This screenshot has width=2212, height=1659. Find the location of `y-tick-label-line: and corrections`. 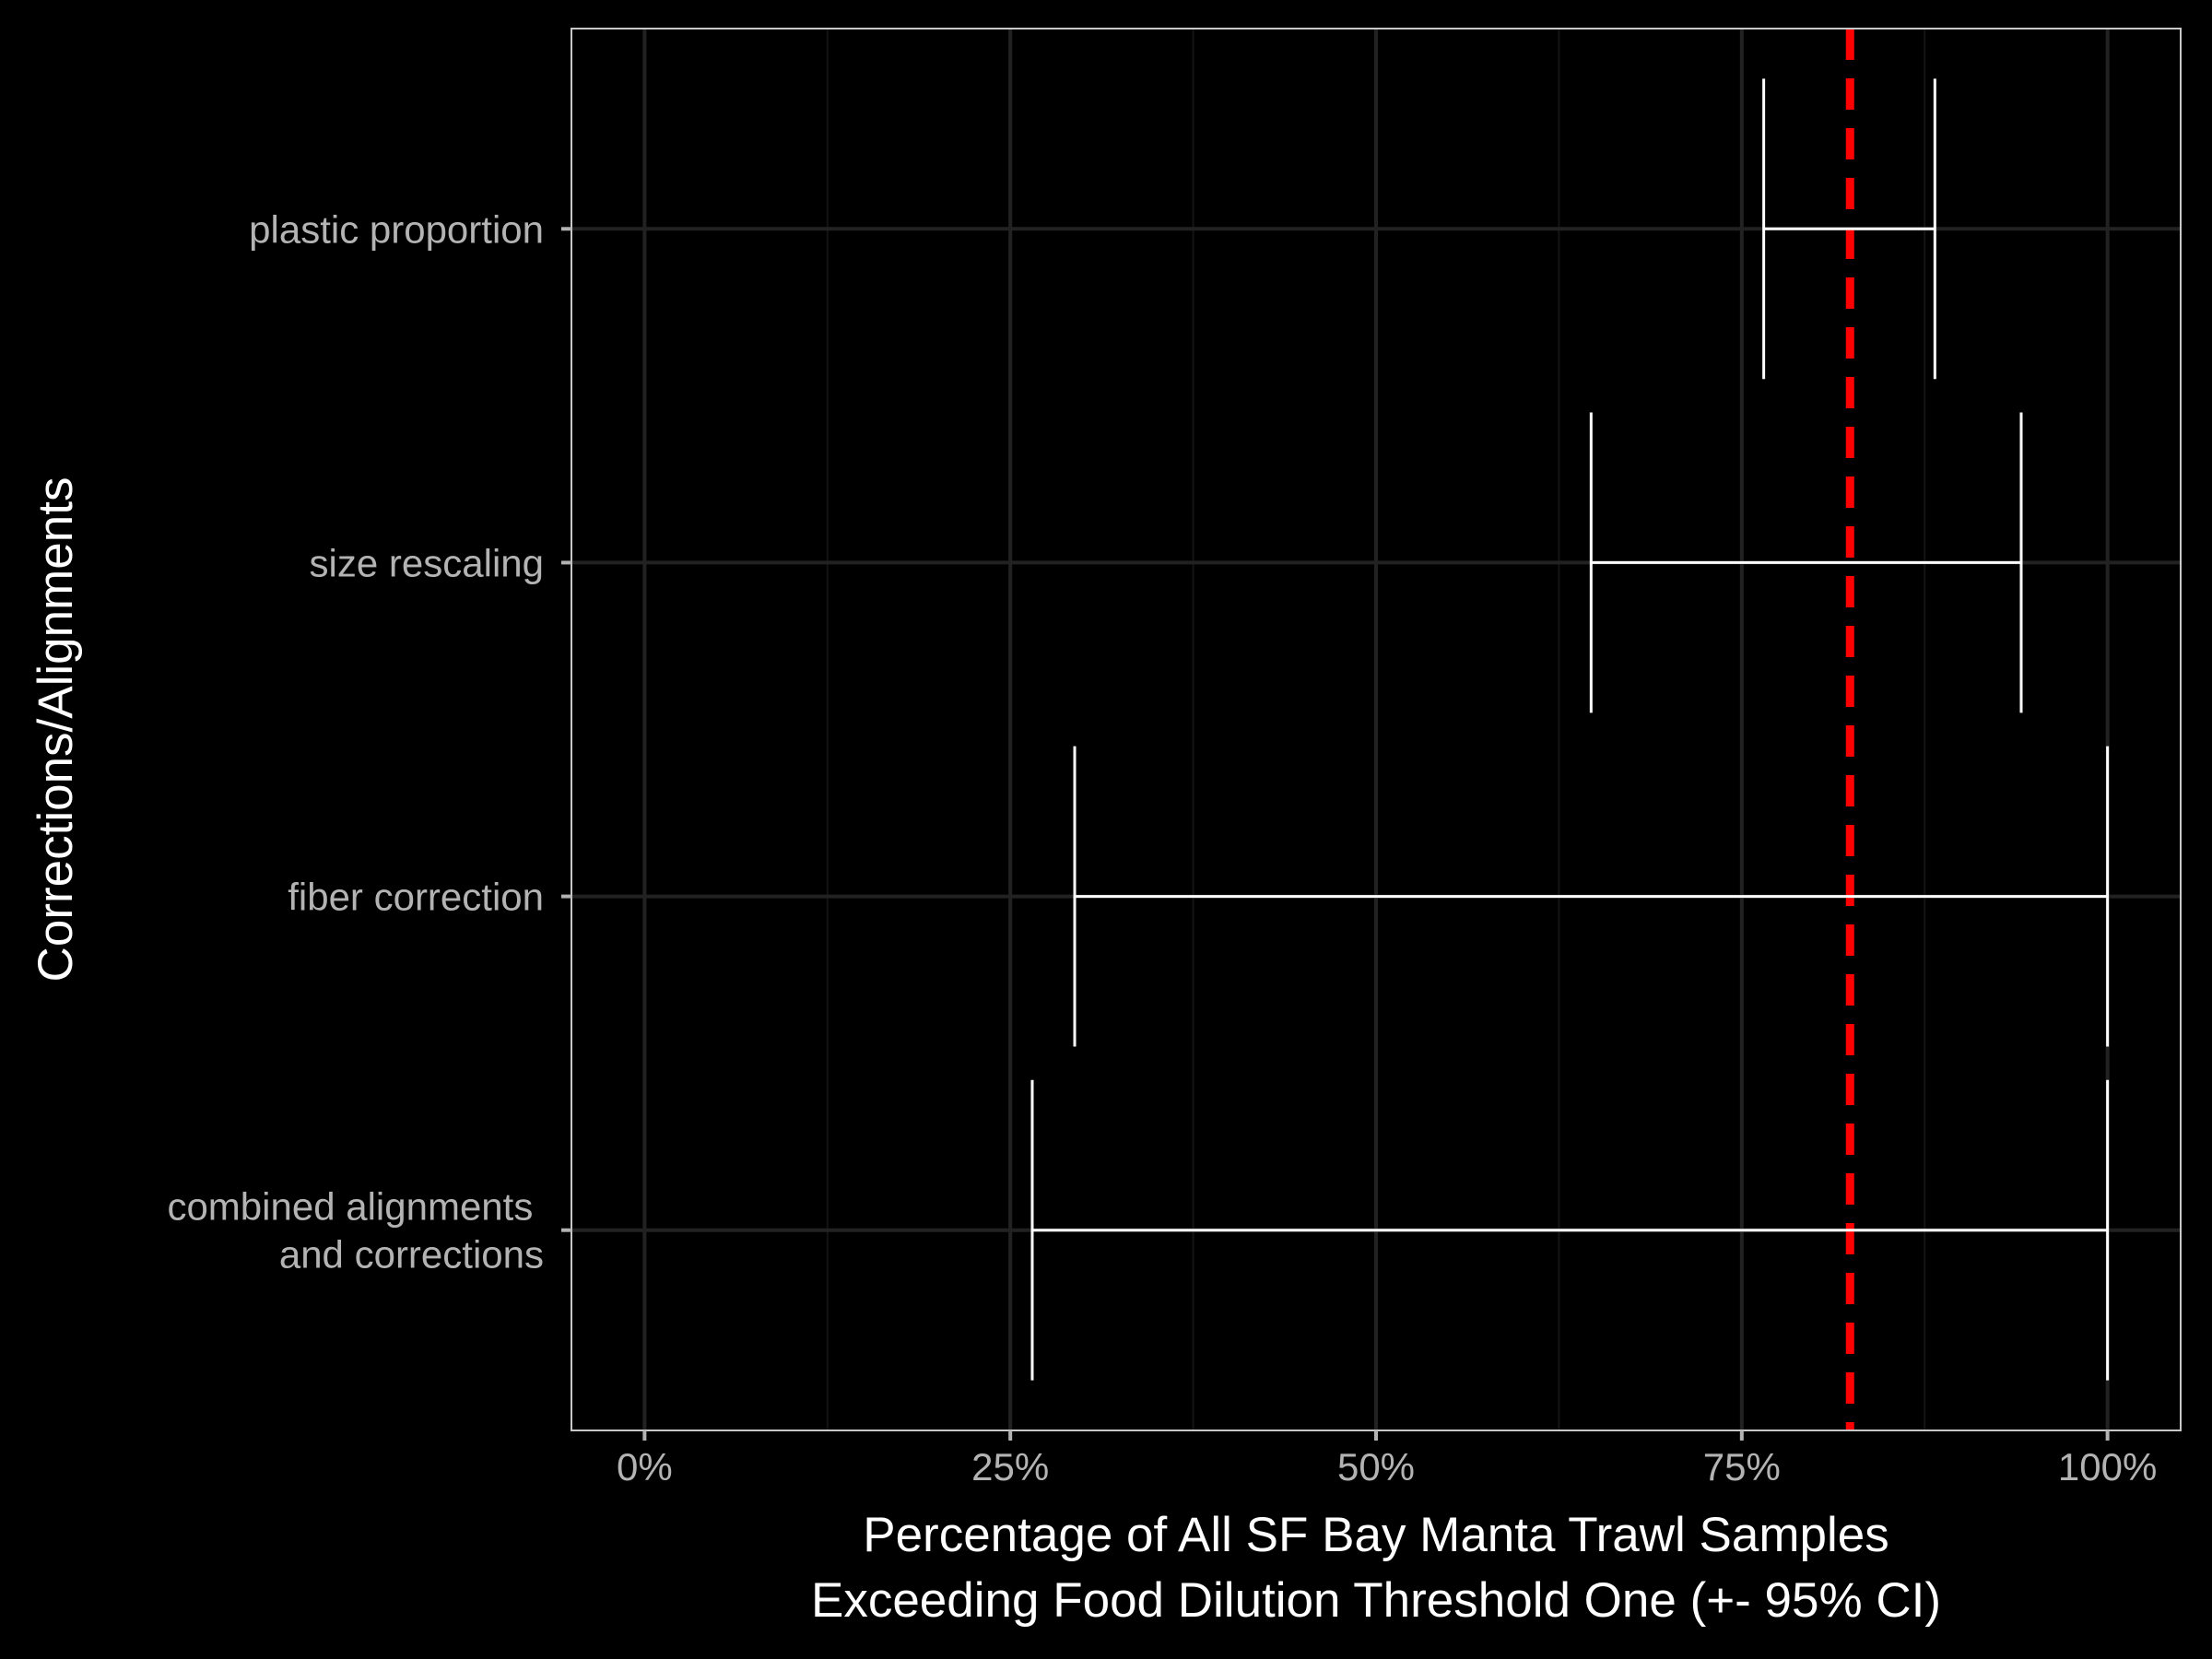

y-tick-label-line: and corrections is located at coordinates (411, 1255).